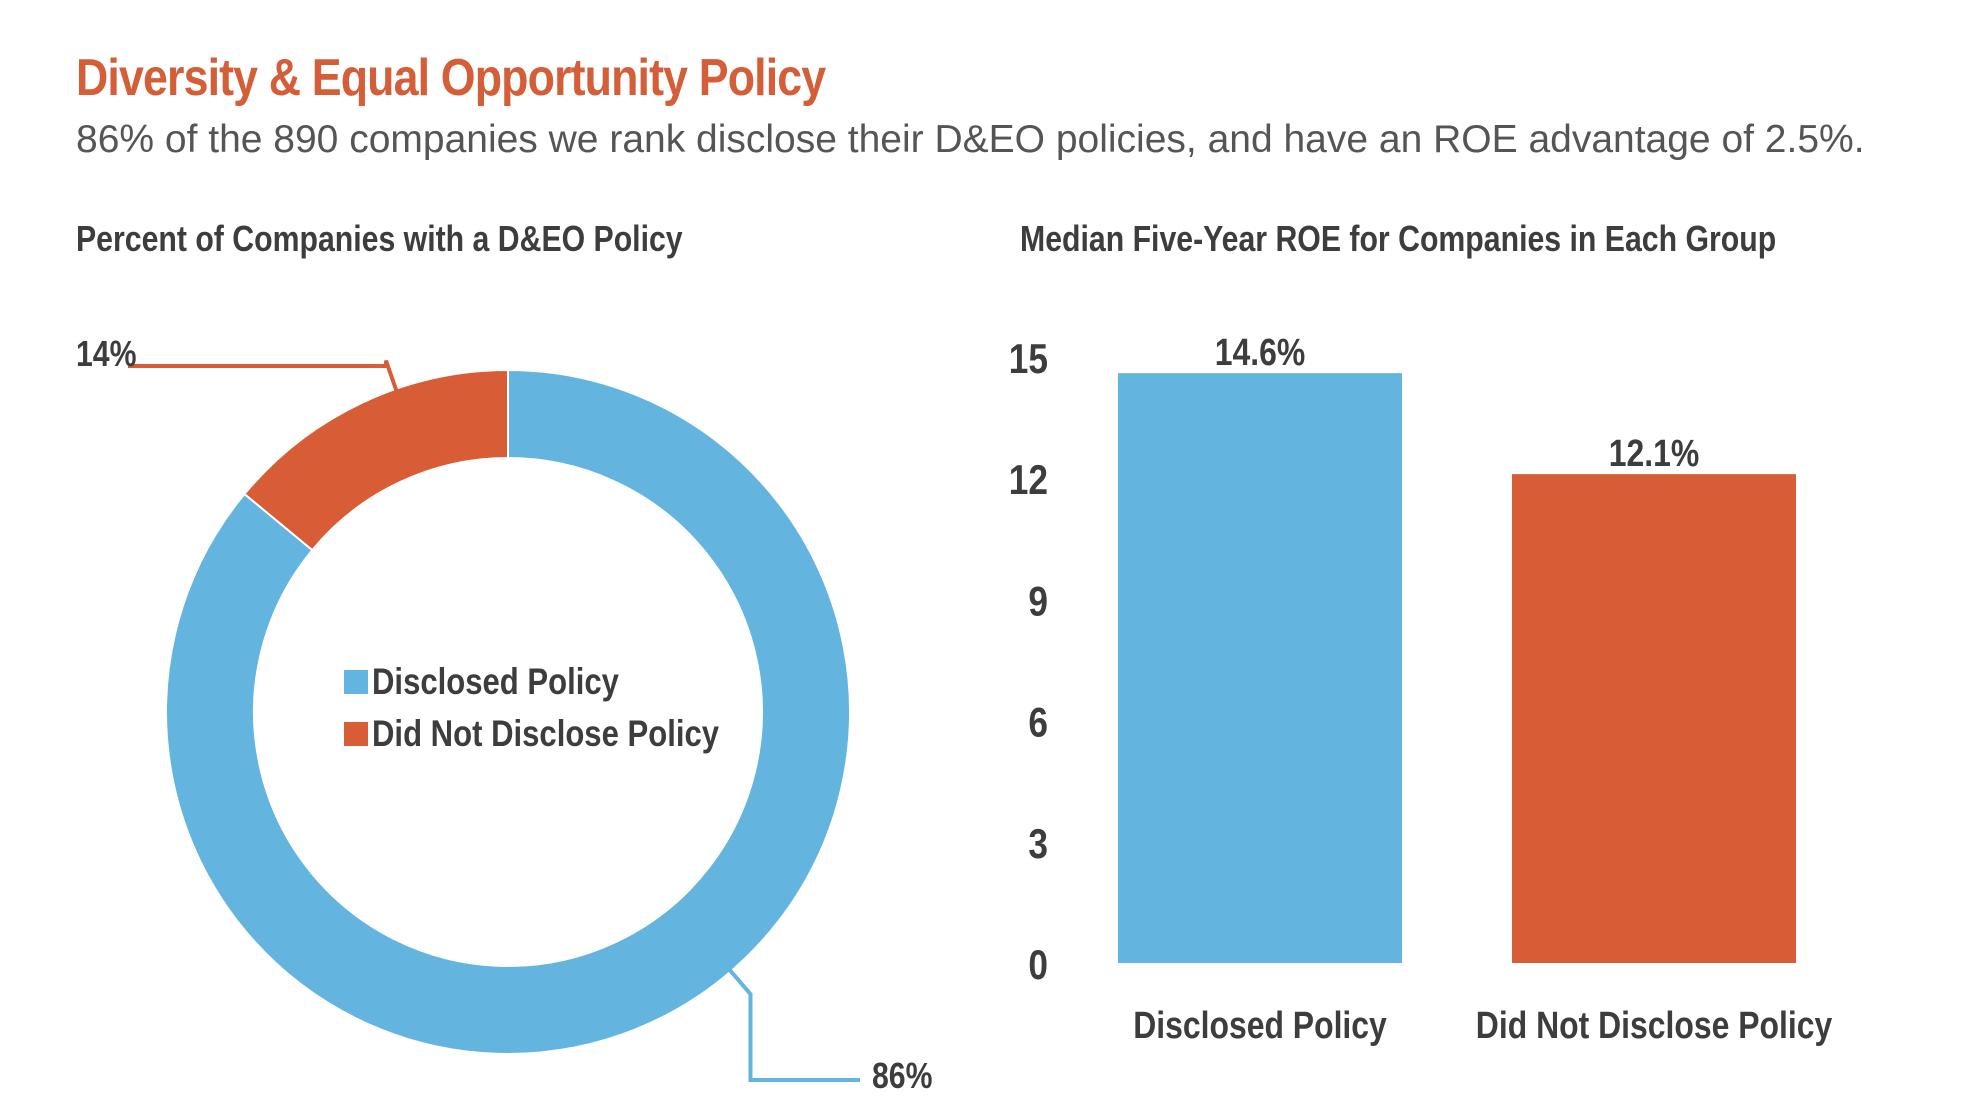 This screenshot has width=1972, height=1112. What do you see at coordinates (379, 238) in the screenshot?
I see `donut-chart-title: Percent of Companies with a D&EO Policy` at bounding box center [379, 238].